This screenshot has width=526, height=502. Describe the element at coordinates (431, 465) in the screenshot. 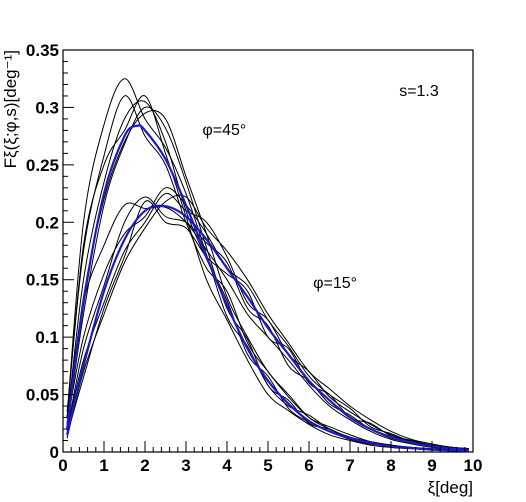

I see `x-tick-label: 9` at that location.